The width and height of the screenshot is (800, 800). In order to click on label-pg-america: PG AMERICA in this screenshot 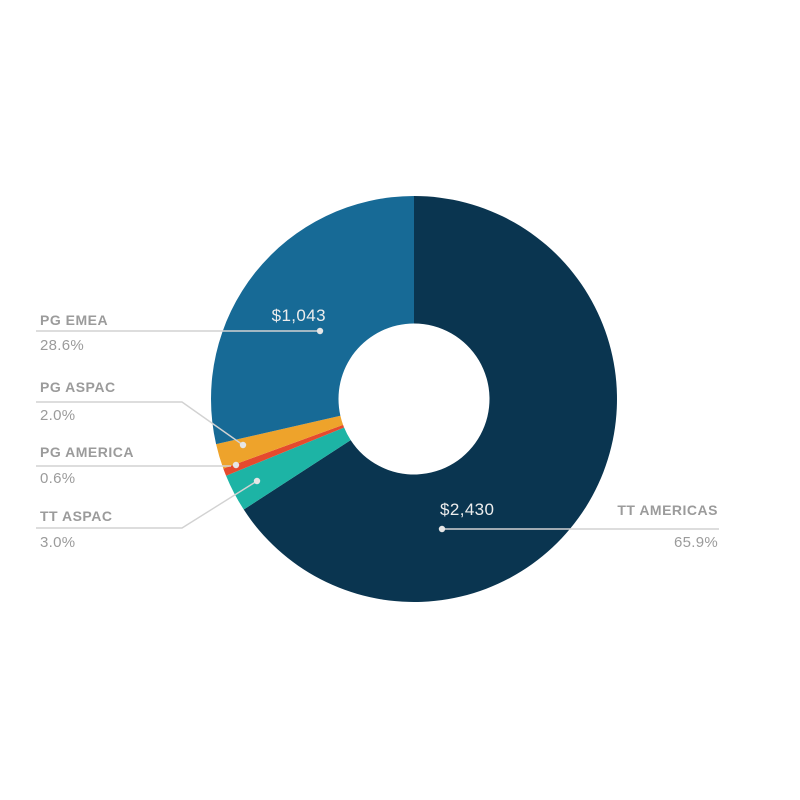, I will do `click(87, 452)`.